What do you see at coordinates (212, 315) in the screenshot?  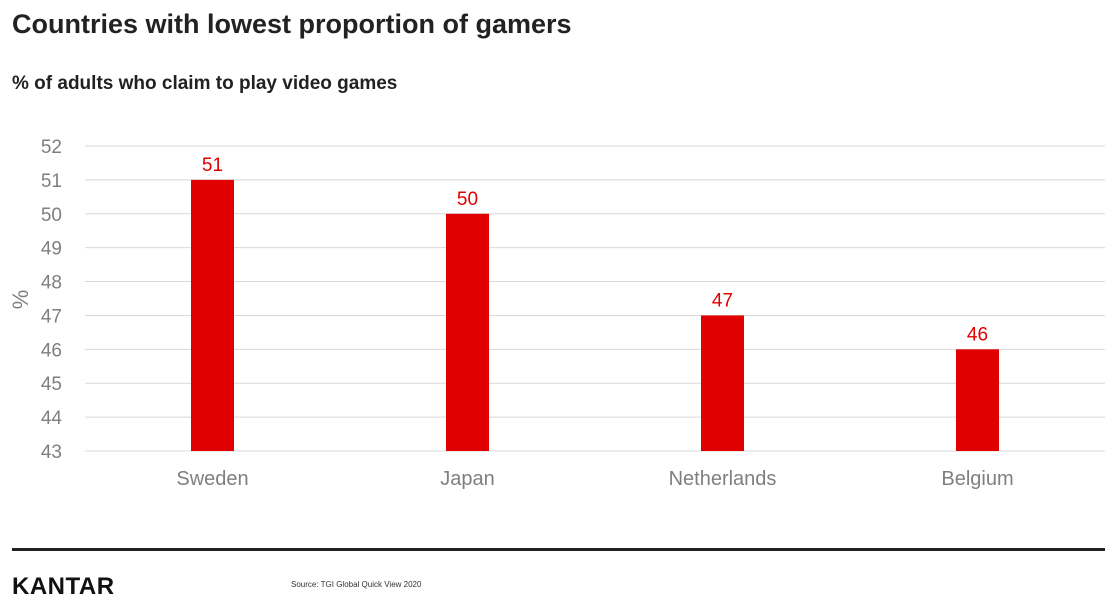 I see `bar-sweden` at bounding box center [212, 315].